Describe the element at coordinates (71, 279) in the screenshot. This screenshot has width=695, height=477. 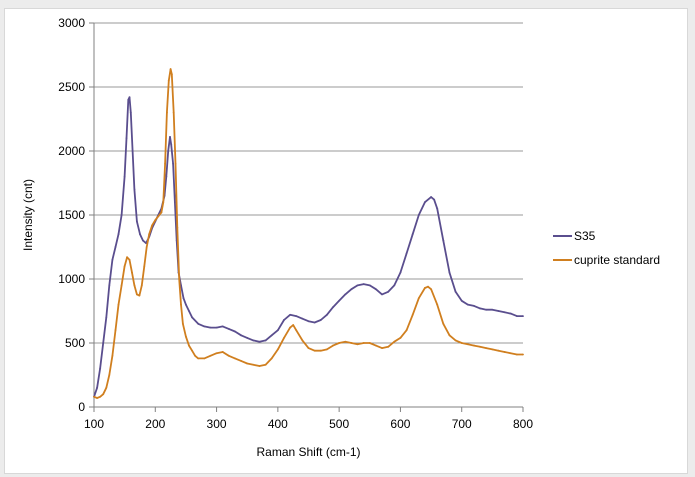
I see `y-tick-label: 1000` at that location.